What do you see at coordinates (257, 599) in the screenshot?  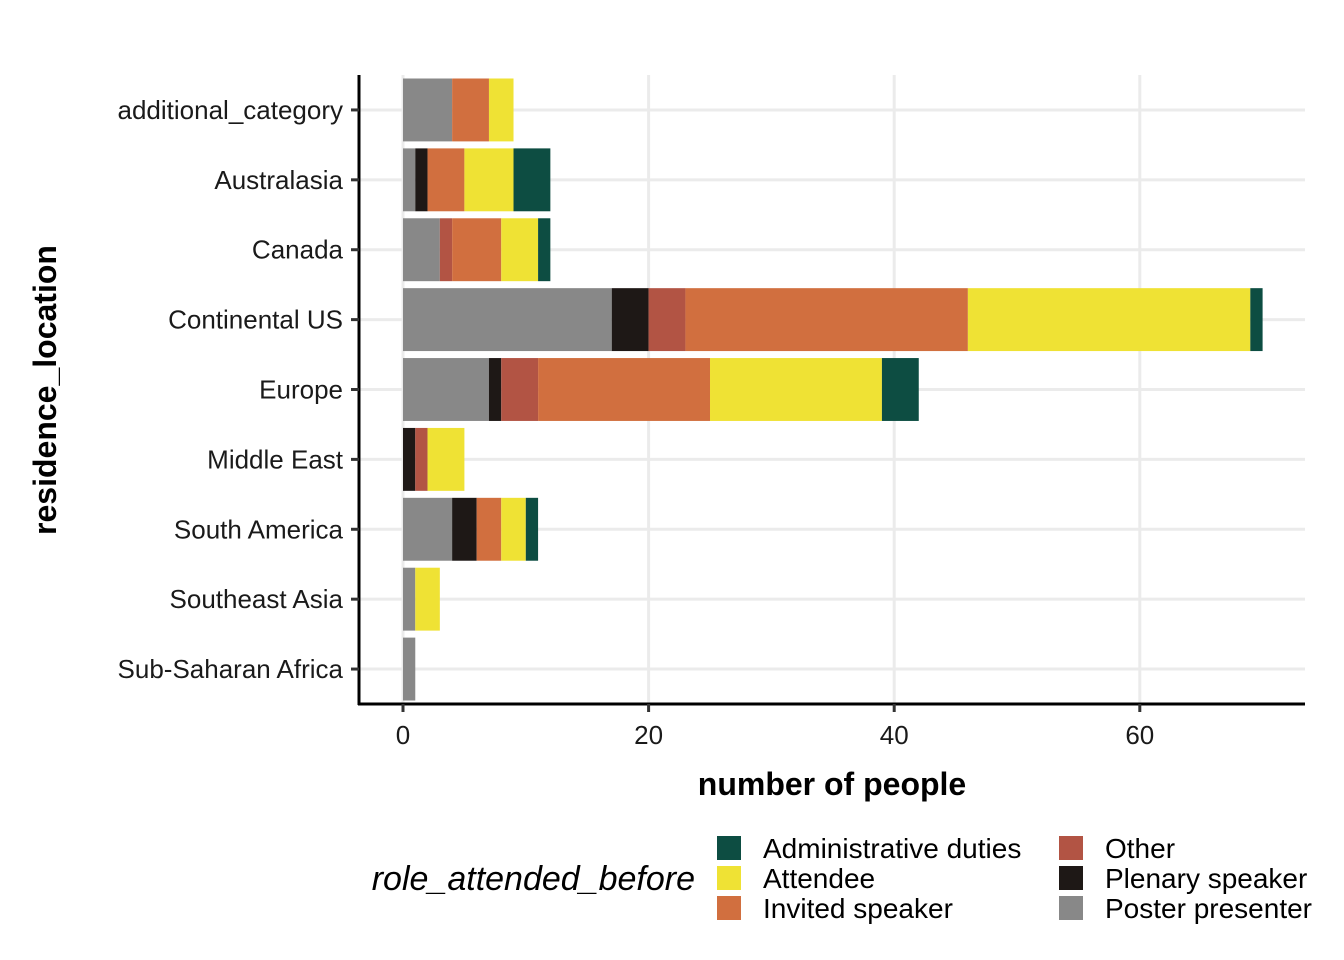 I see `y-tick-label: Southeast Asia` at bounding box center [257, 599].